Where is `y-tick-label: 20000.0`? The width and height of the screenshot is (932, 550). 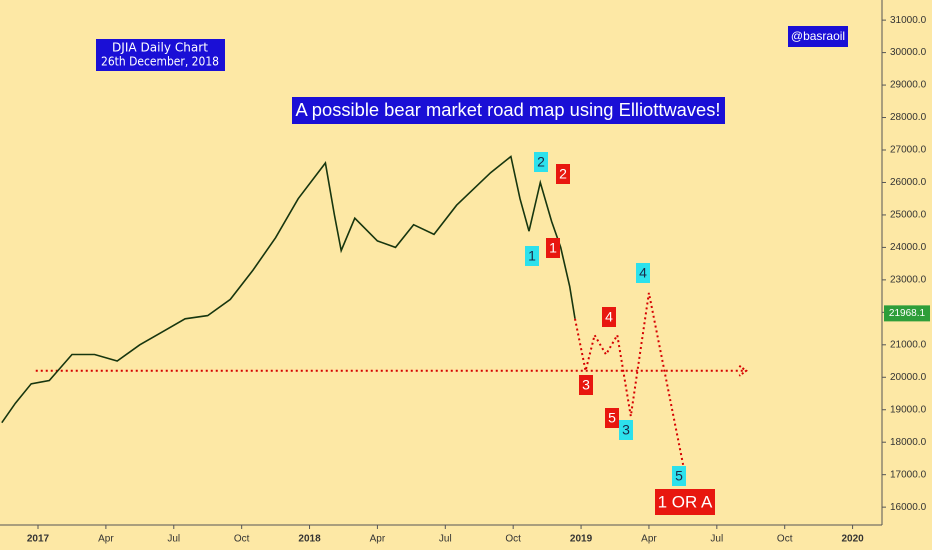 y-tick-label: 20000.0 is located at coordinates (908, 377).